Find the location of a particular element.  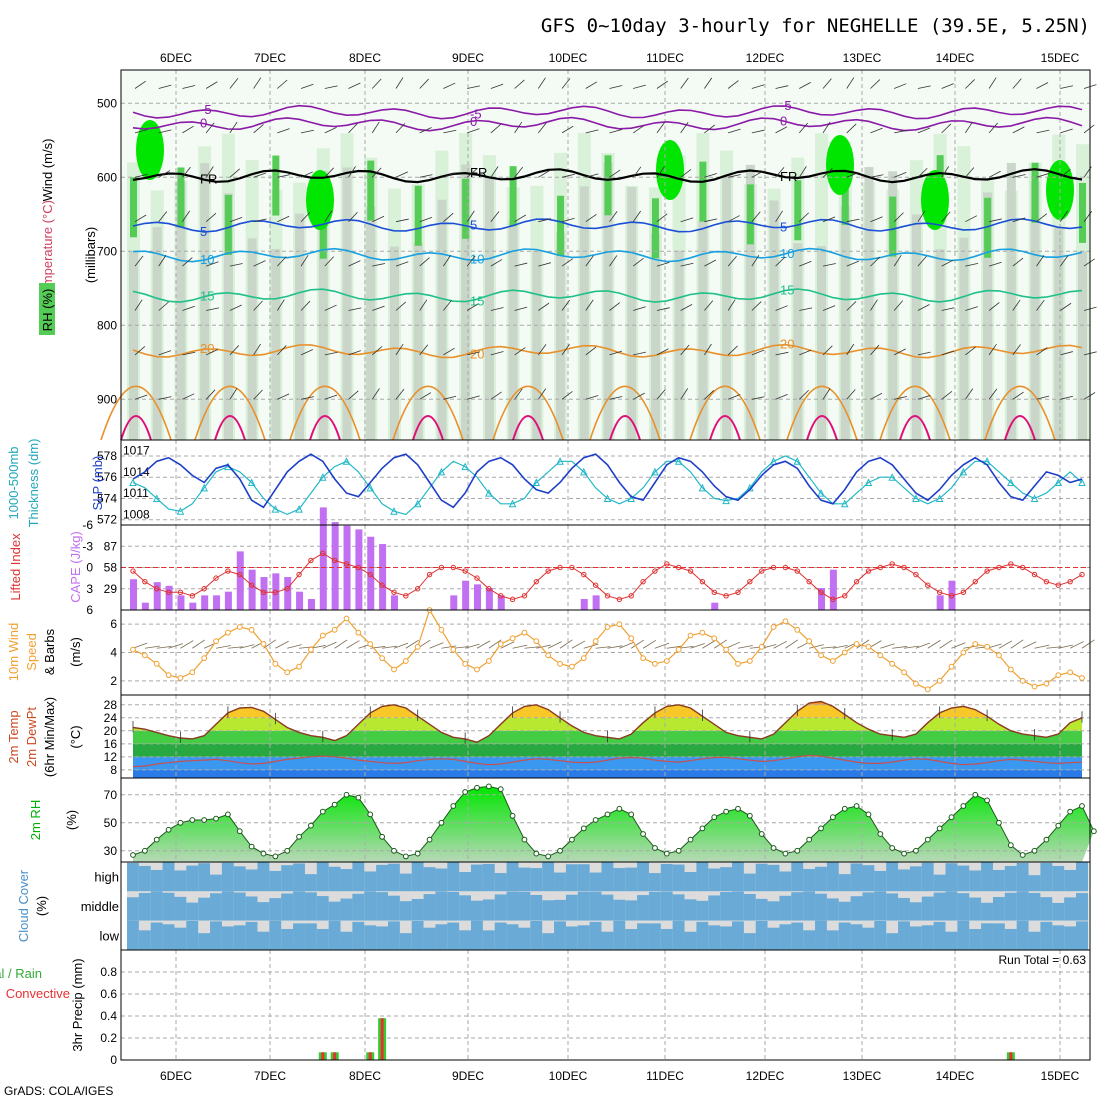

x-tick-label: 13DEC is located at coordinates (862, 1076).